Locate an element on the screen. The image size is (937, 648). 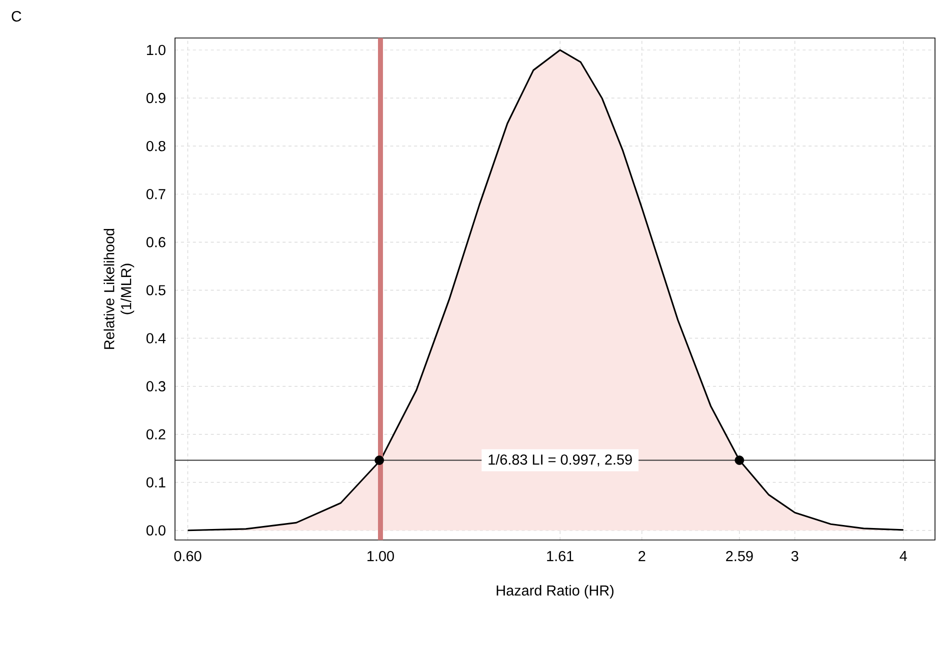
x-tick-label: 1.61 is located at coordinates (560, 556).